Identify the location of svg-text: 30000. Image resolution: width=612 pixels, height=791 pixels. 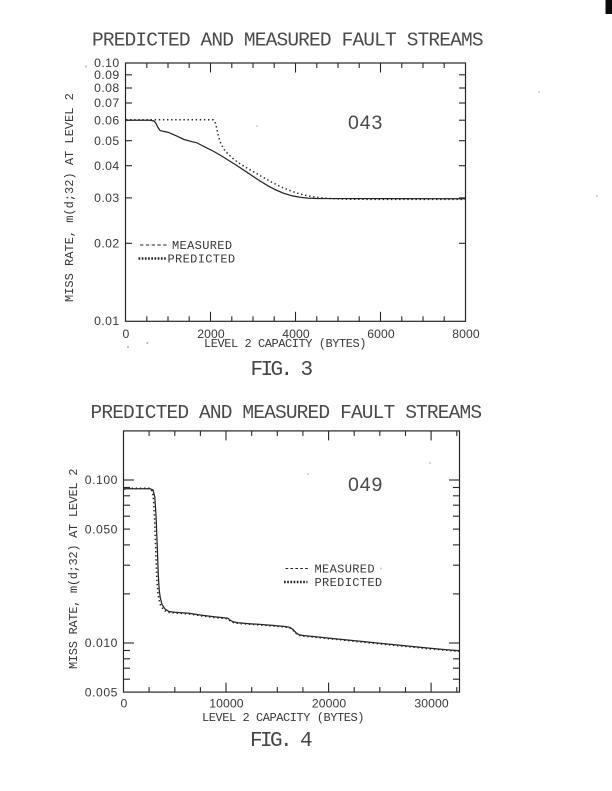
(431, 704).